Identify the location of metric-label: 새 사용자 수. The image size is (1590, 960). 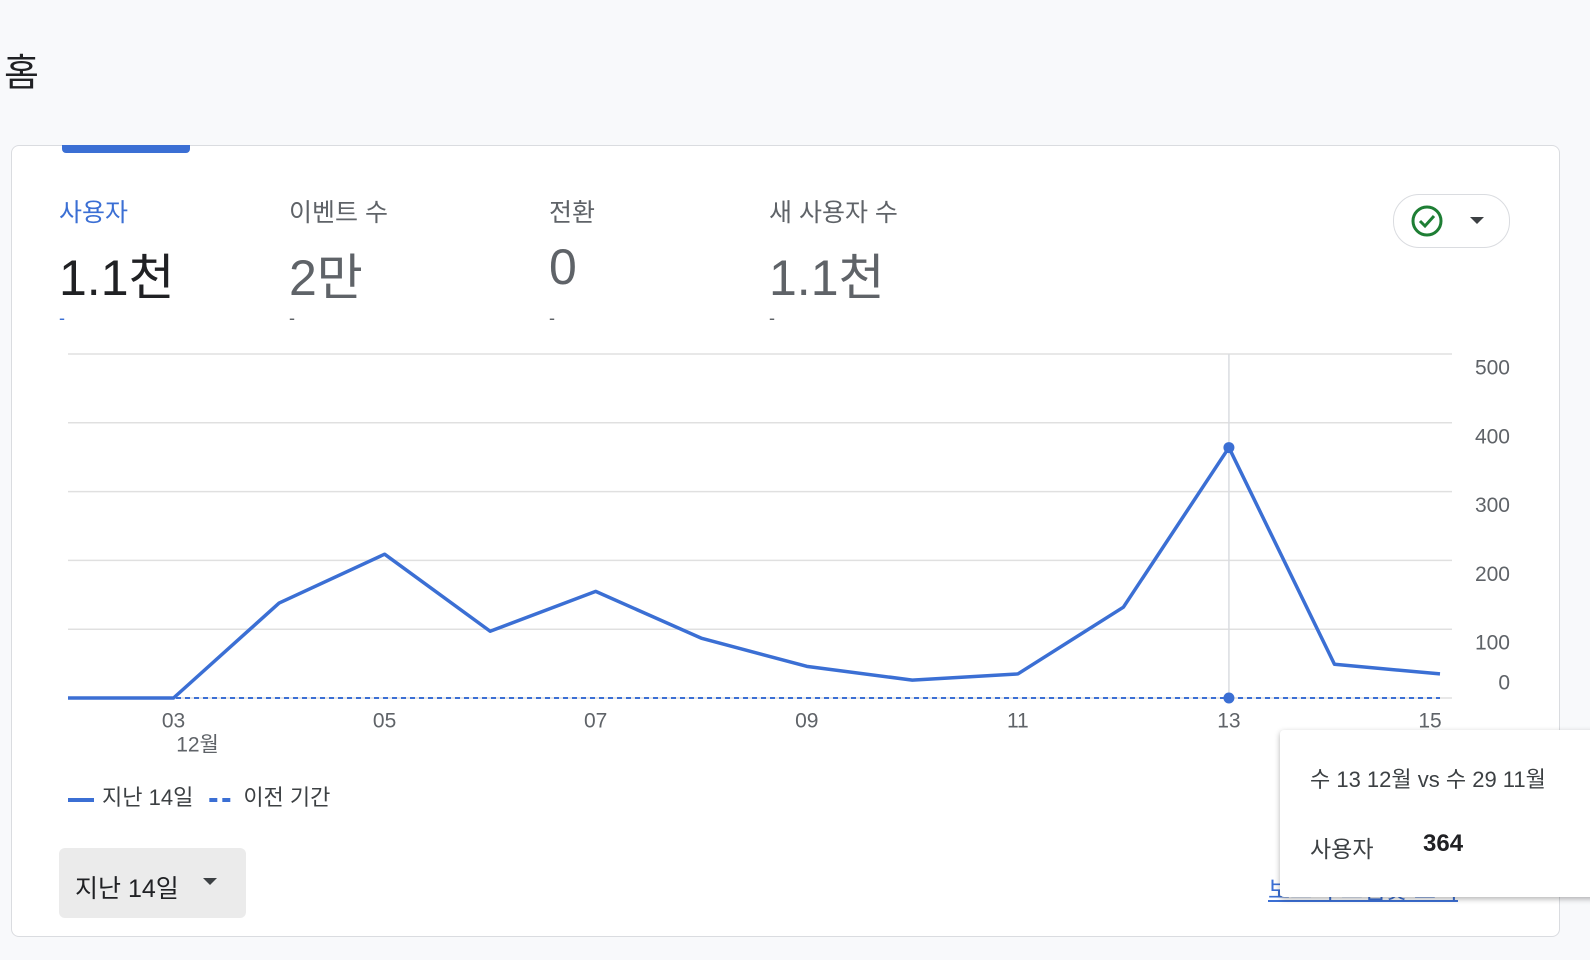
(833, 213).